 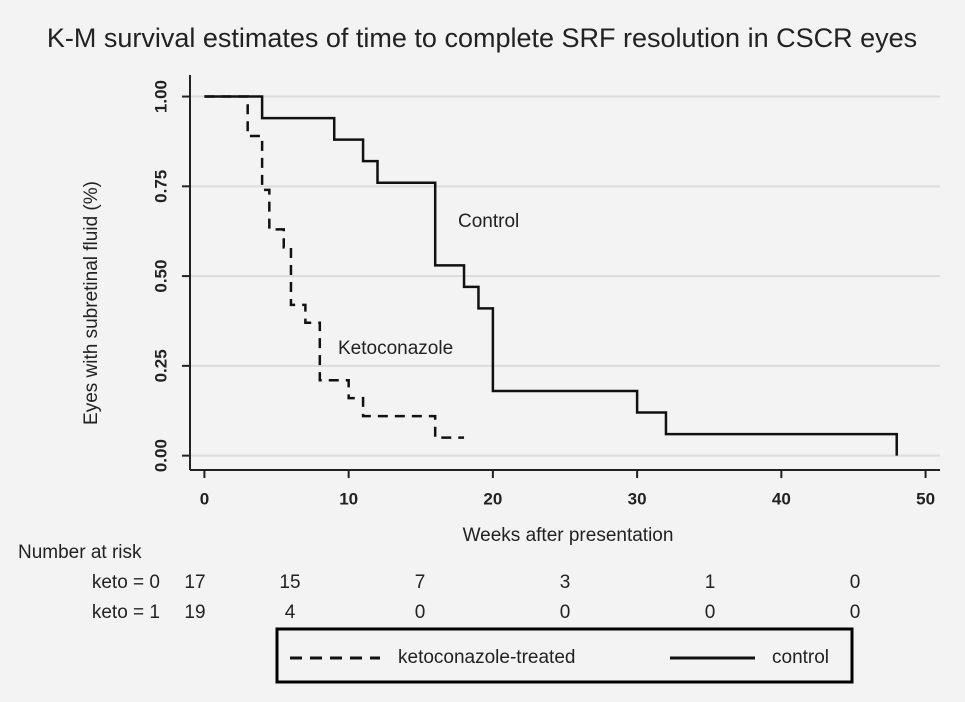 I want to click on x-tick-label: 10, so click(x=348, y=498).